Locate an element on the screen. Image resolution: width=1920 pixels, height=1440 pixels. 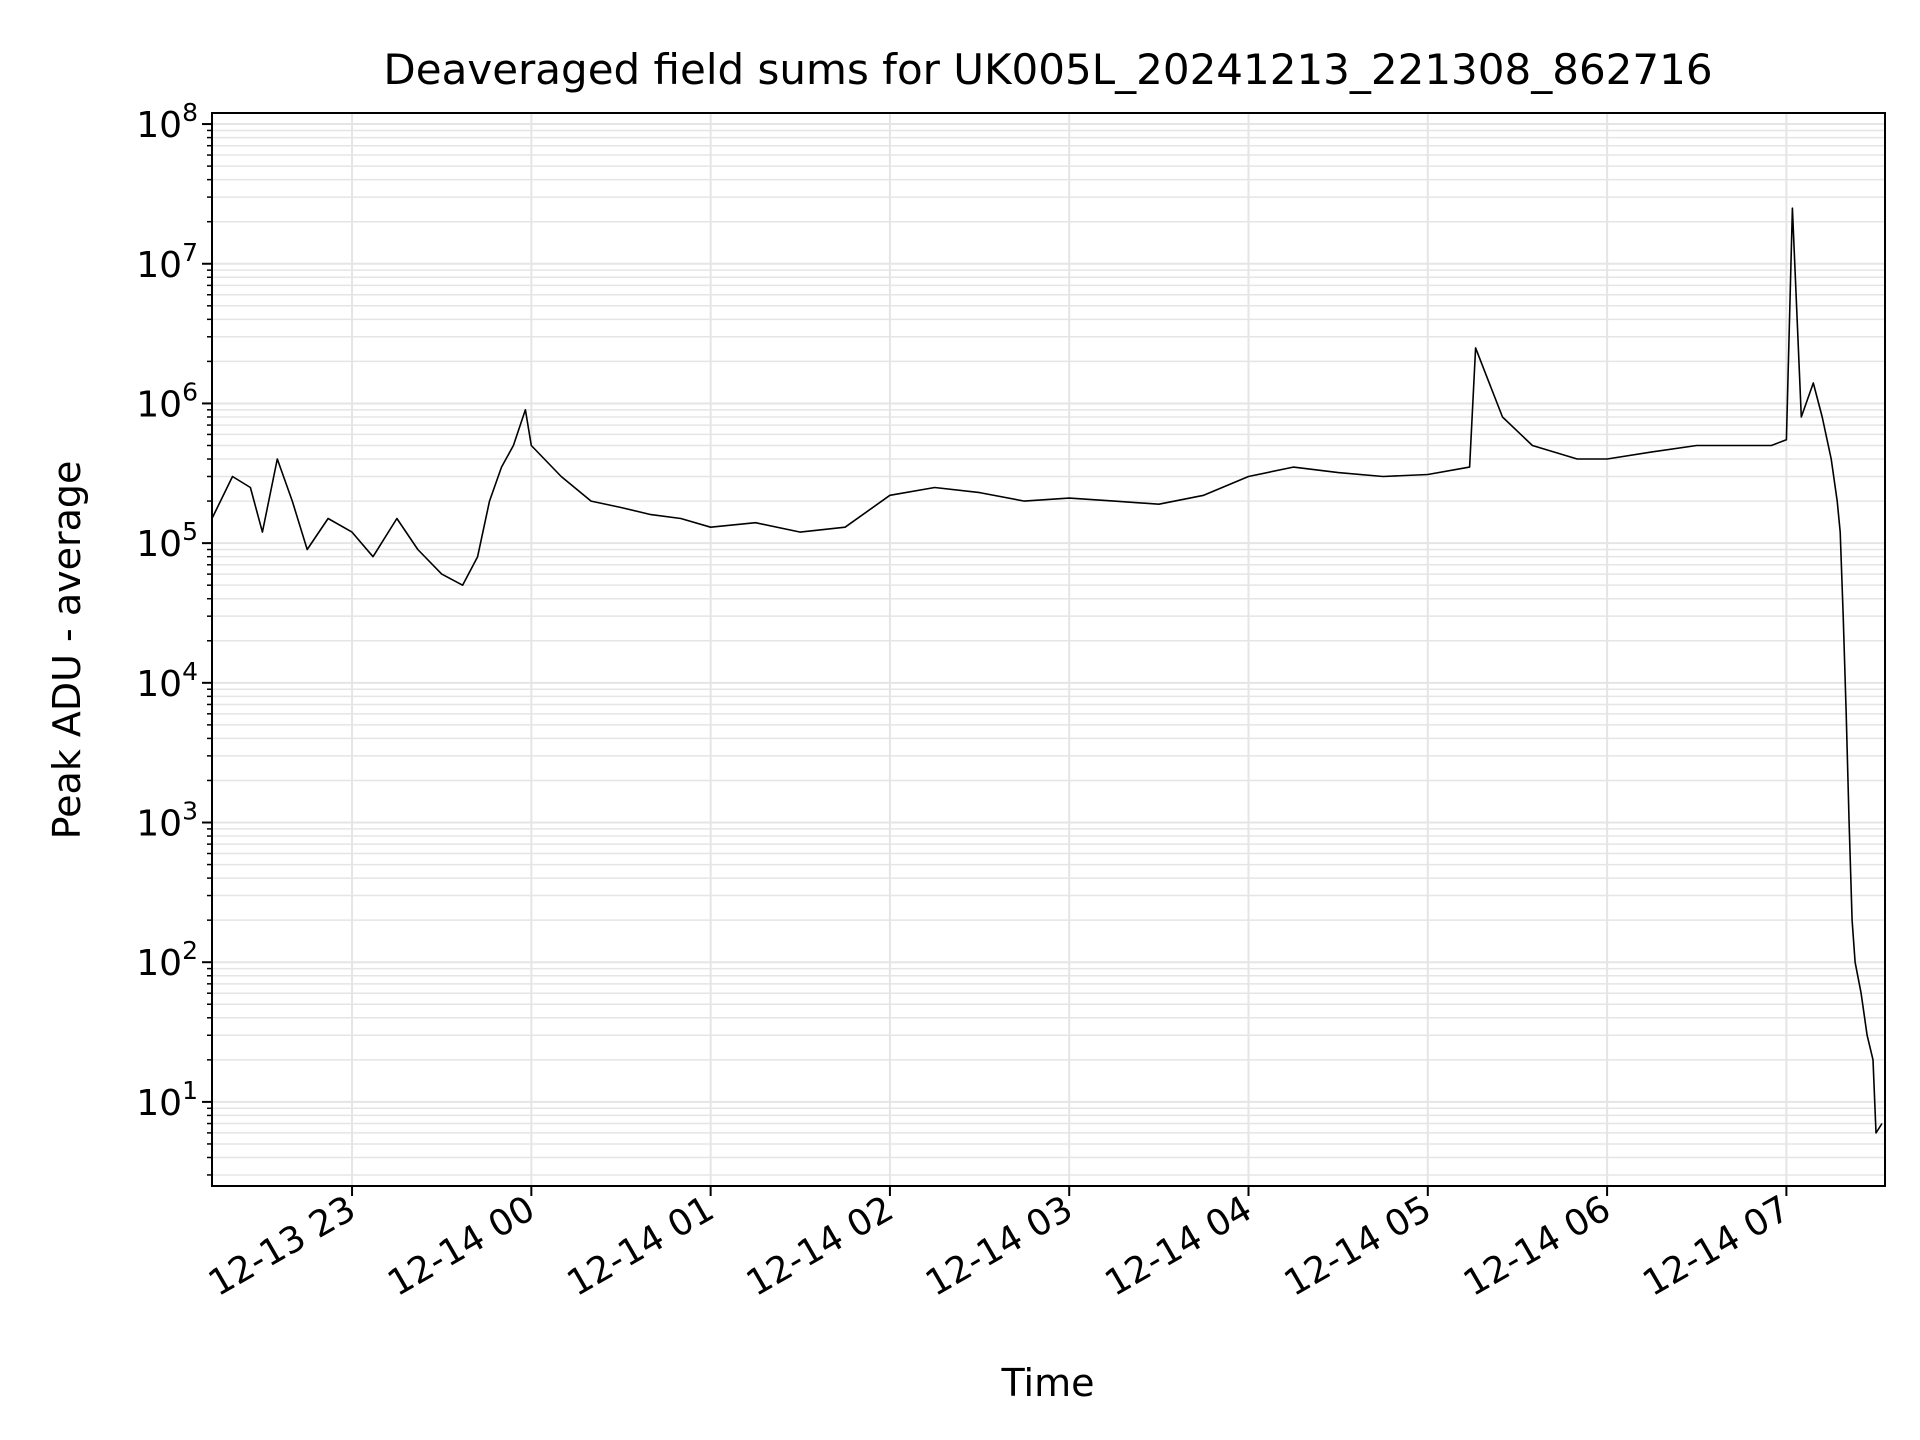
y-tick-label: 10¹ is located at coordinates (167, 1100).